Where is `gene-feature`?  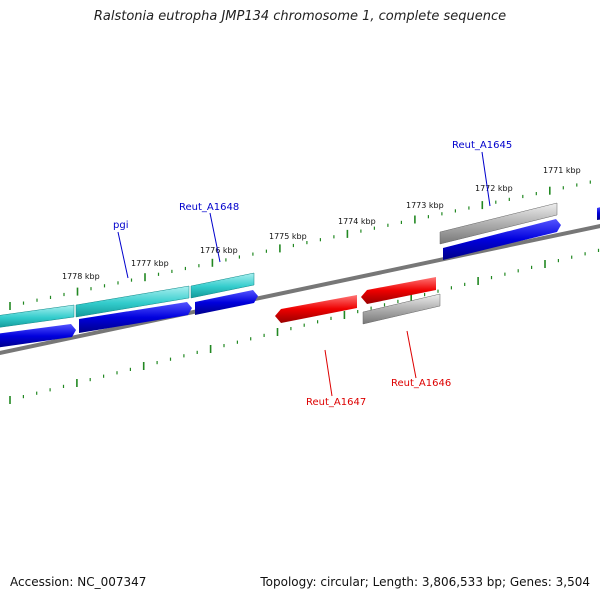 gene-feature is located at coordinates (37, 316).